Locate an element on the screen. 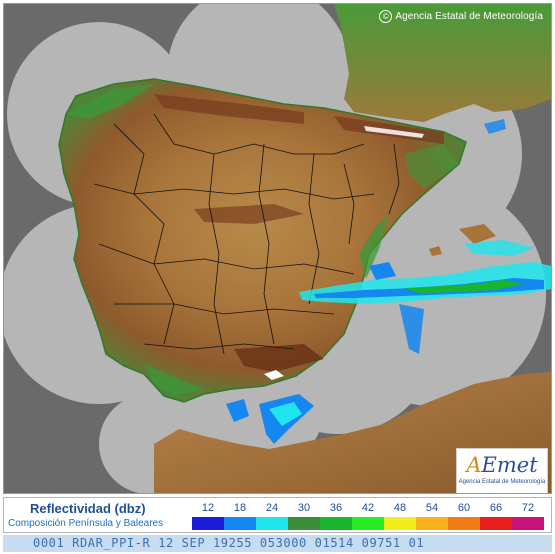 The width and height of the screenshot is (555, 554). legend-tick-label: 12 is located at coordinates (208, 508).